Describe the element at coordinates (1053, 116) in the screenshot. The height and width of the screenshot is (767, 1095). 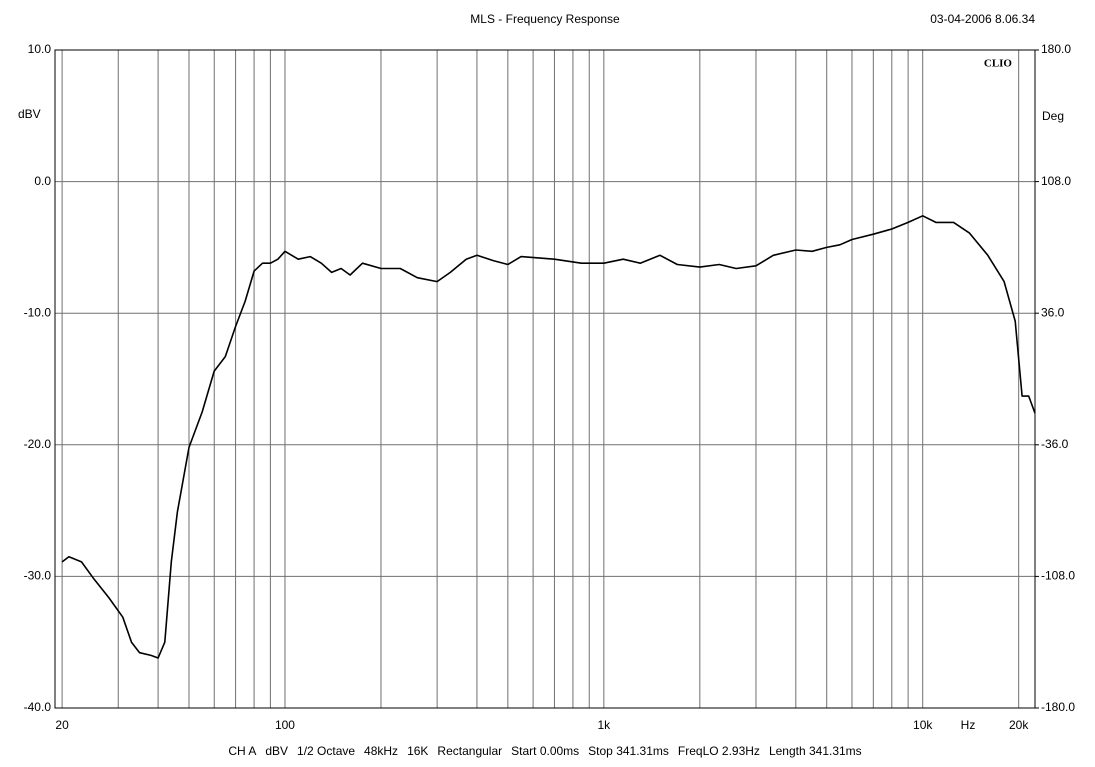
I see `y2-axis-label: Deg` at that location.